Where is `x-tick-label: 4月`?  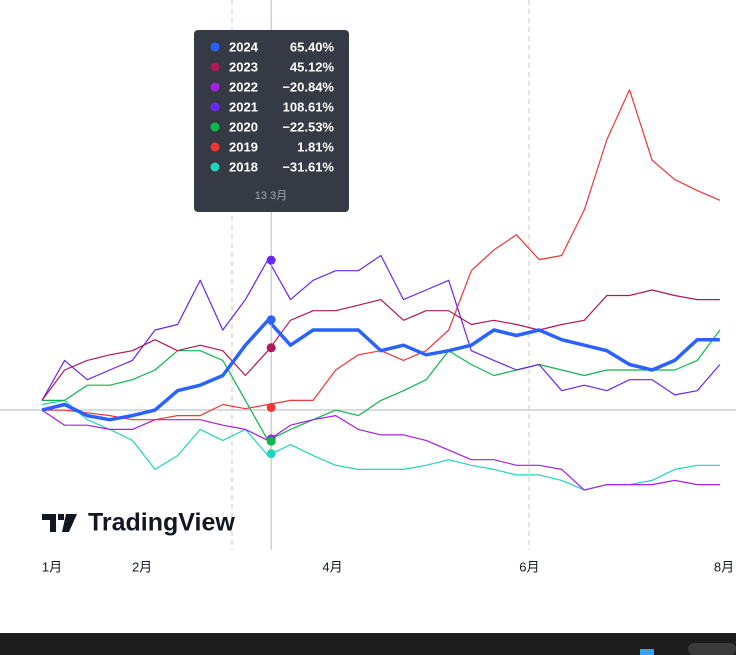
x-tick-label: 4月 is located at coordinates (332, 566).